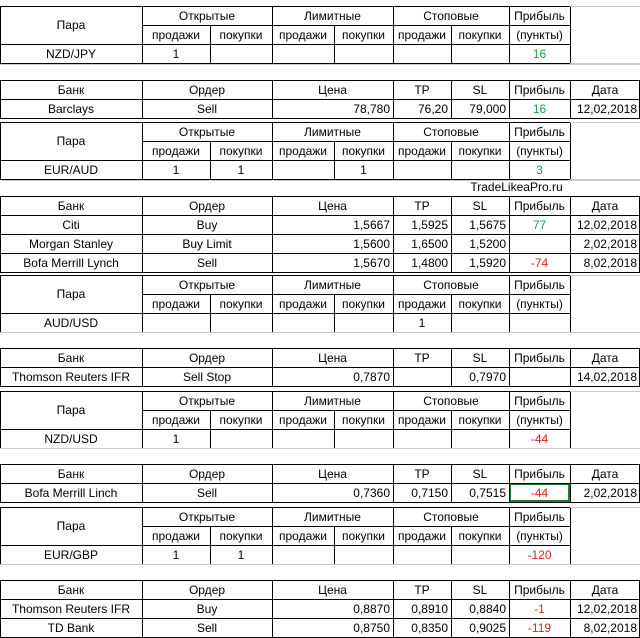  I want to click on take-profit: 1,4800, so click(429, 262).